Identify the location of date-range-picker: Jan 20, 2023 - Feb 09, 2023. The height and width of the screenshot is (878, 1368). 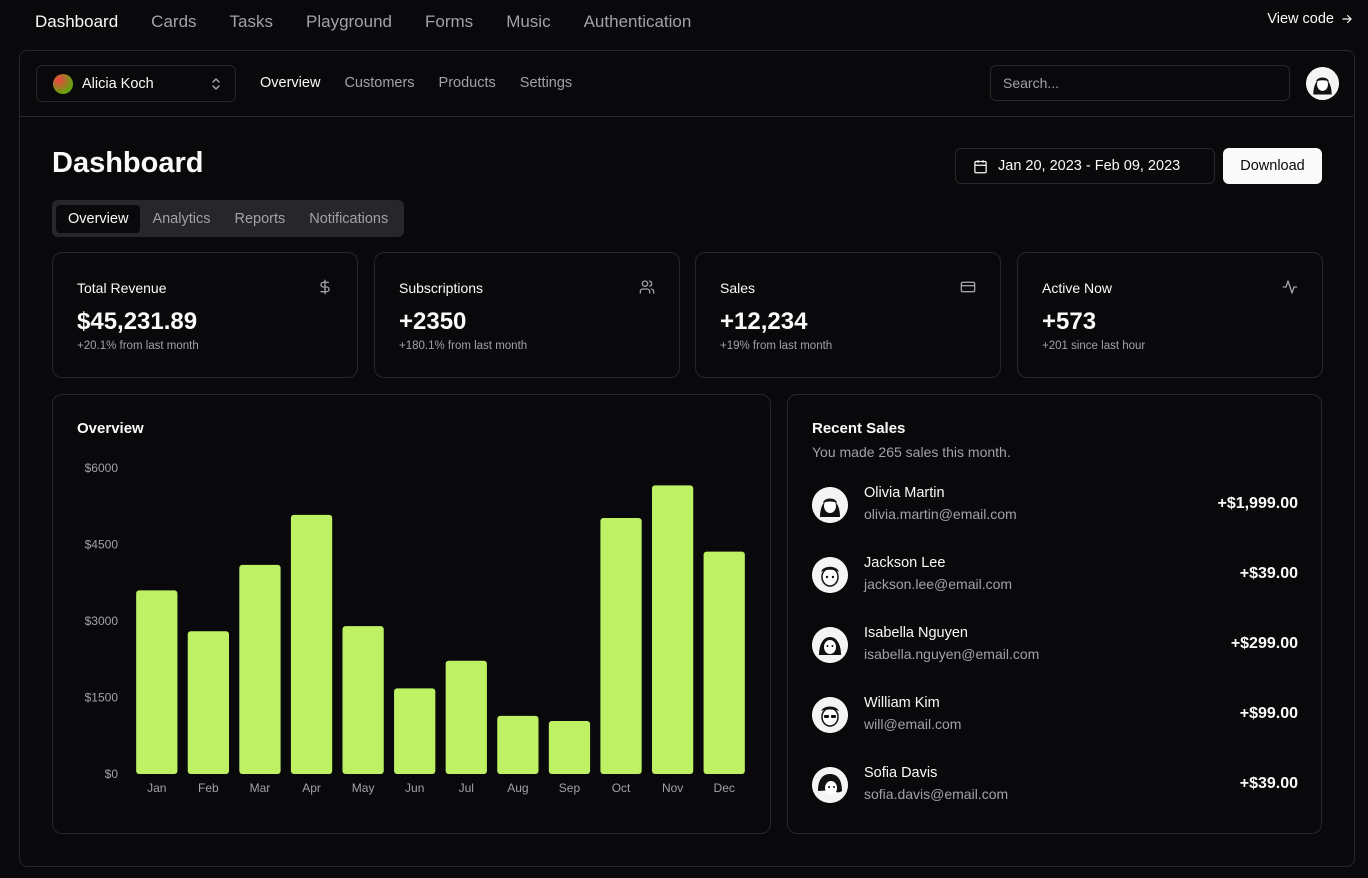
(1085, 166).